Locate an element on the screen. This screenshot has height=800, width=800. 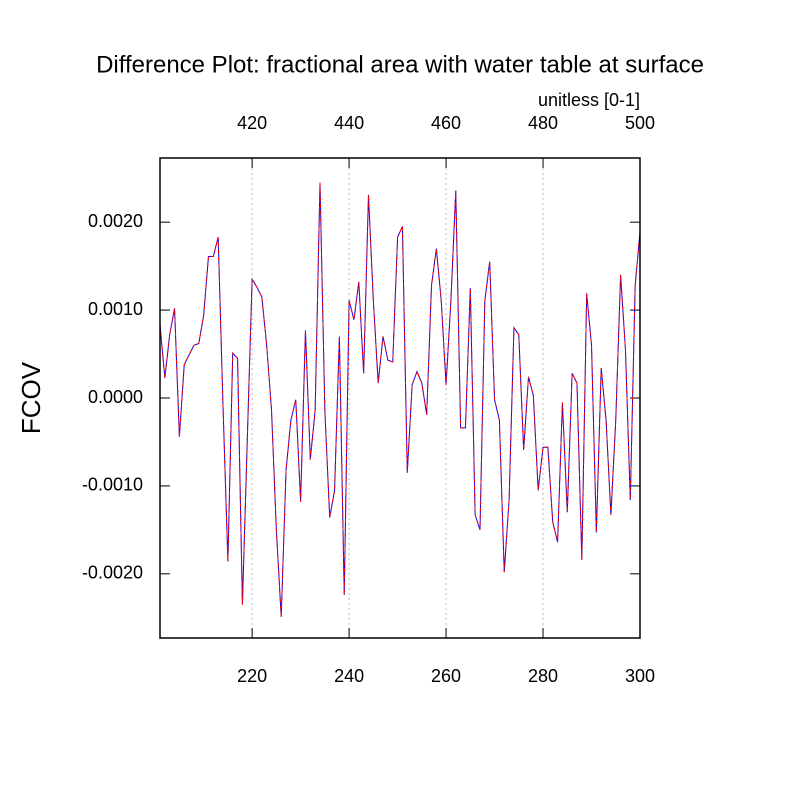
x-tick-label: 280 is located at coordinates (543, 676).